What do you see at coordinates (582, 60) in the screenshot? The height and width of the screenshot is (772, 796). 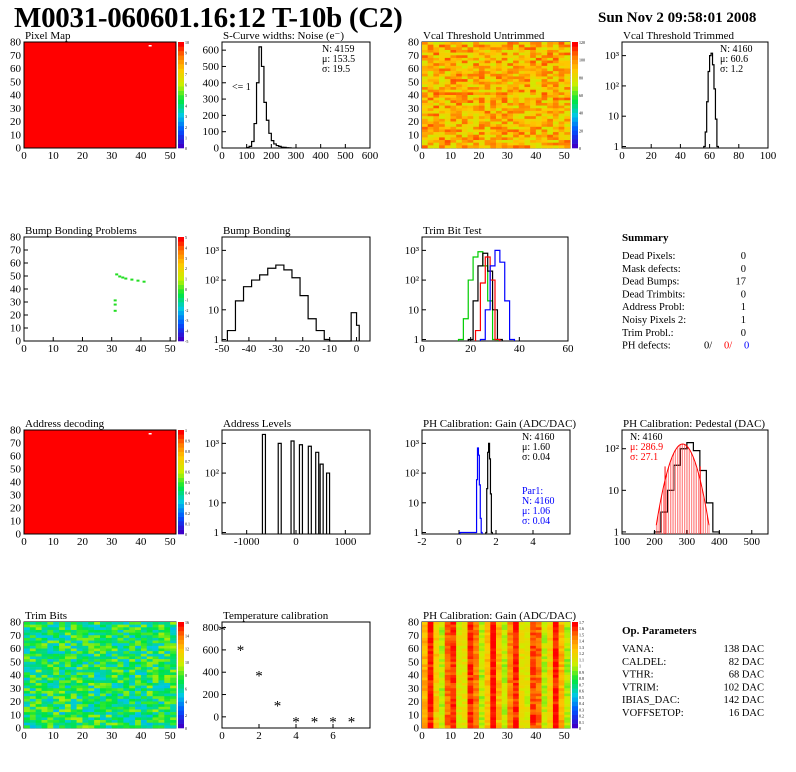 I see `vcal_untrimmed-palette-label: 100` at bounding box center [582, 60].